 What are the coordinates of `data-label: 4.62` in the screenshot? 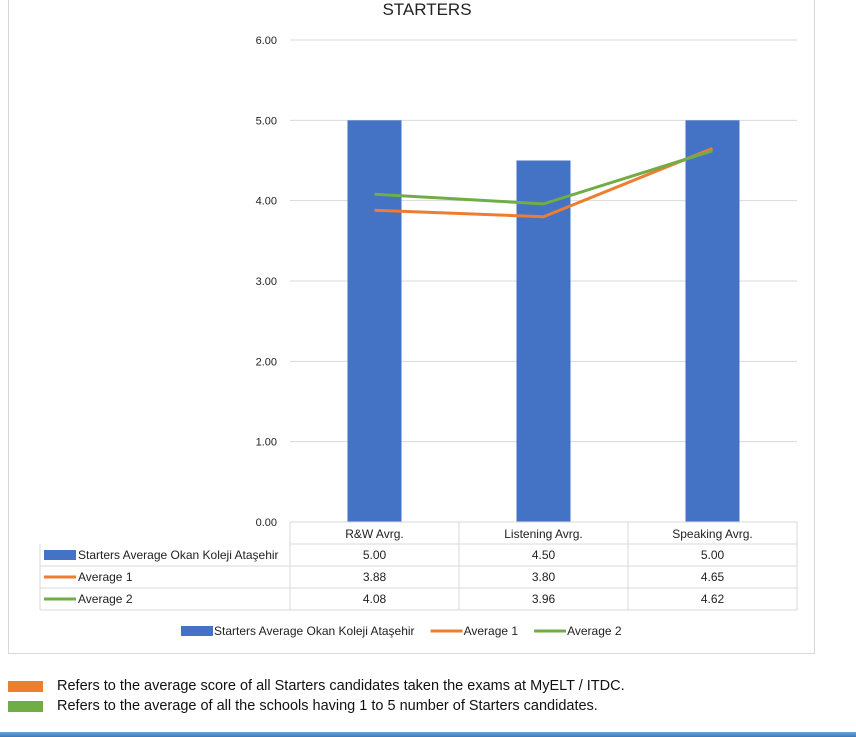 It's located at (713, 599).